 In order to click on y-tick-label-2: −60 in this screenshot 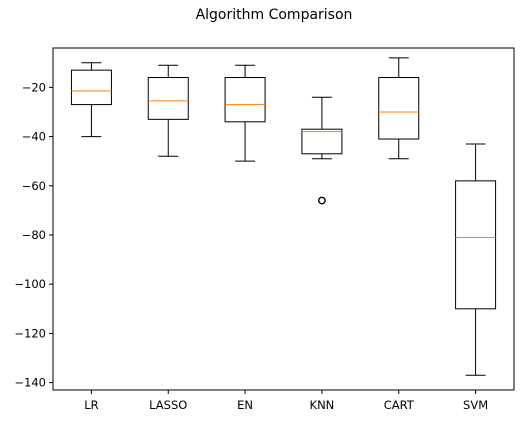, I will do `click(34, 186)`.